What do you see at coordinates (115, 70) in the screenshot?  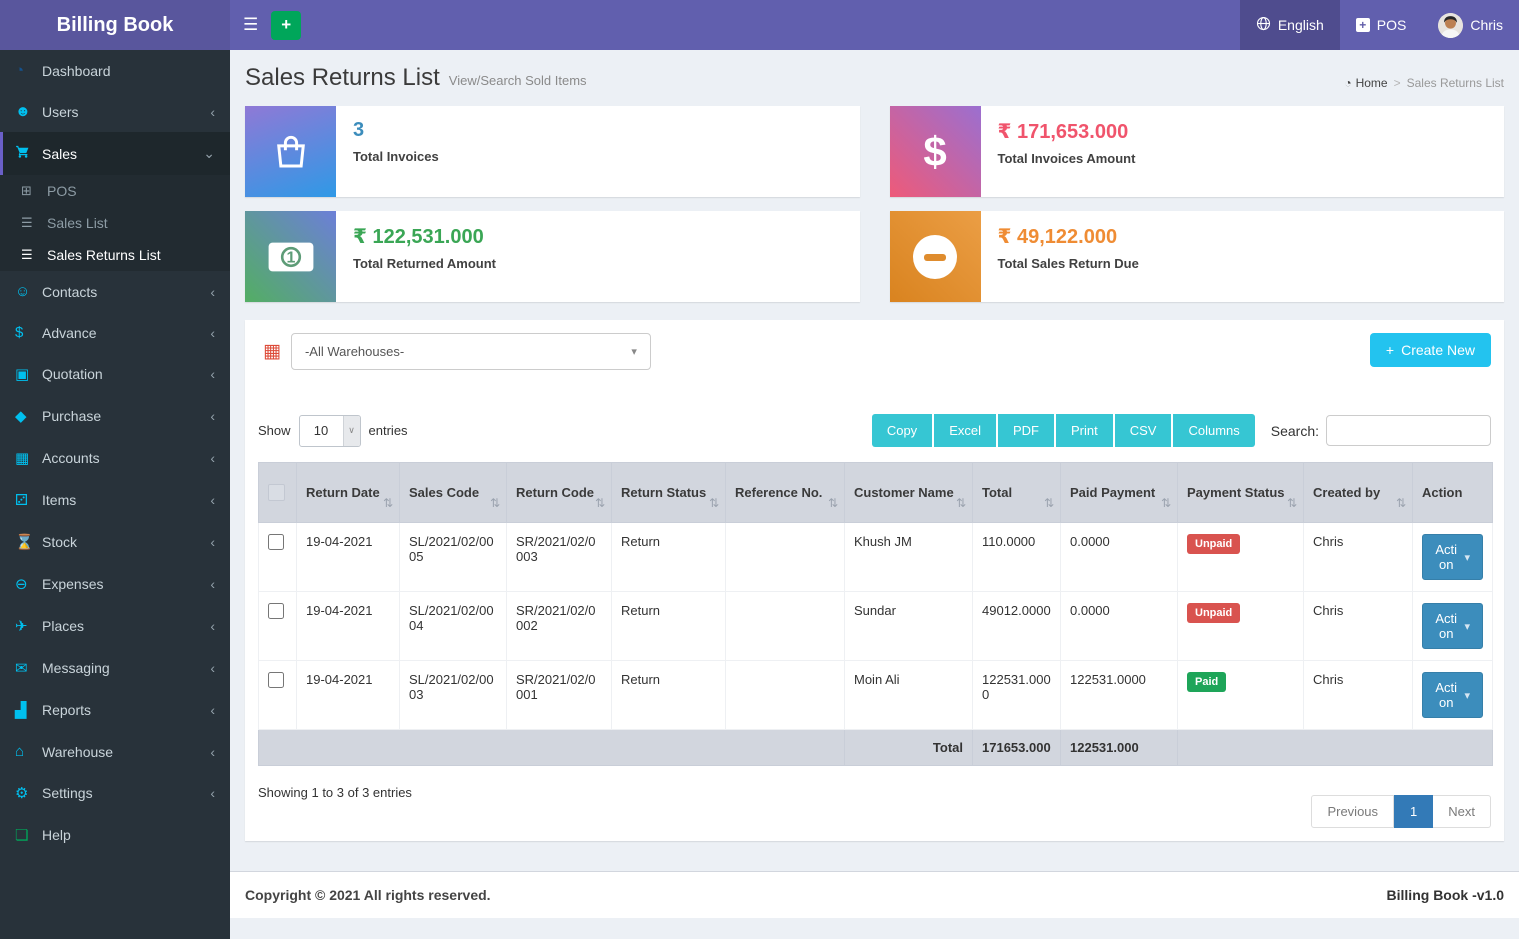 I see `sidebar-item-dashboard: ◔ Dashboard` at bounding box center [115, 70].